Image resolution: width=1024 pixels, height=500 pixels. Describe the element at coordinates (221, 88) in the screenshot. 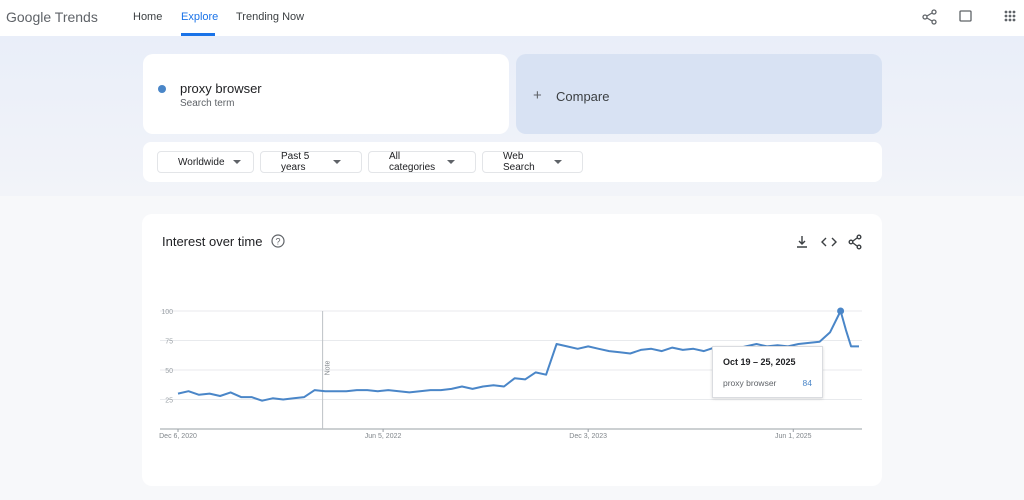

I see `search-term: proxy browser` at that location.